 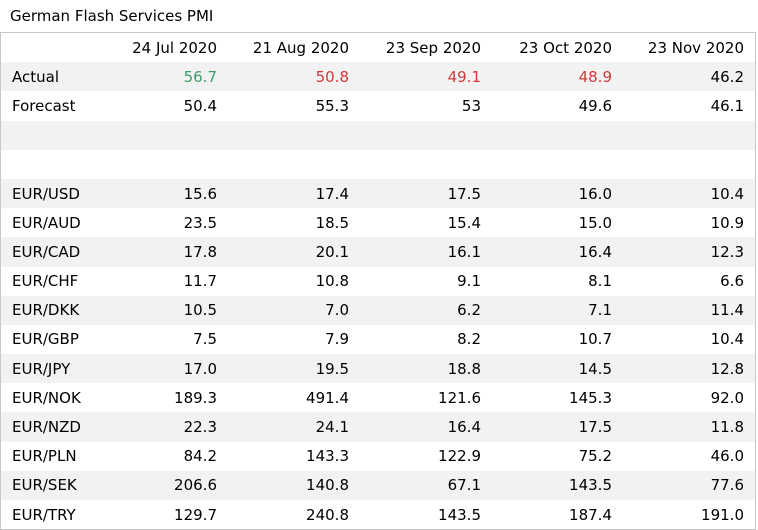 What do you see at coordinates (327, 485) in the screenshot?
I see `pair-value: 140.8` at bounding box center [327, 485].